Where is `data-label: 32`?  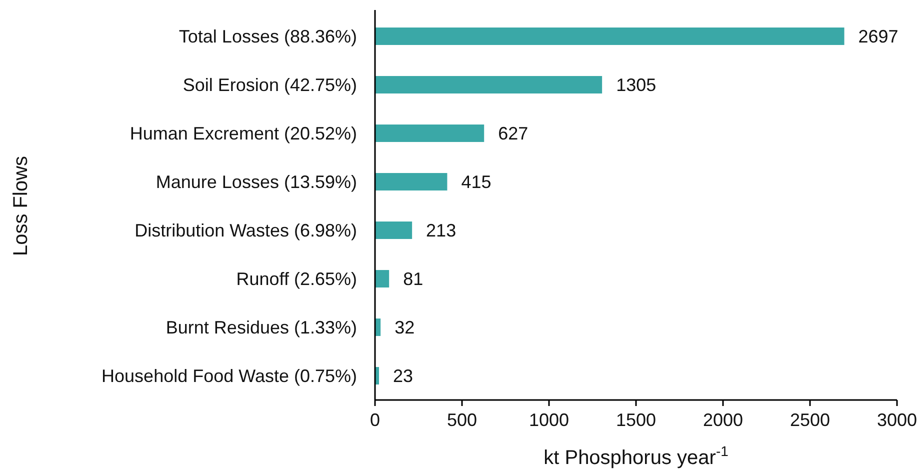
data-label: 32 is located at coordinates (404, 328).